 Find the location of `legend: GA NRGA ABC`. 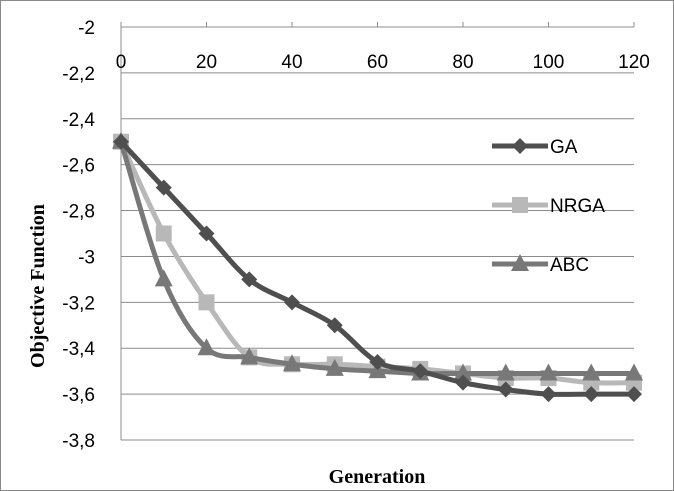

legend: GA NRGA ABC is located at coordinates (548, 206).